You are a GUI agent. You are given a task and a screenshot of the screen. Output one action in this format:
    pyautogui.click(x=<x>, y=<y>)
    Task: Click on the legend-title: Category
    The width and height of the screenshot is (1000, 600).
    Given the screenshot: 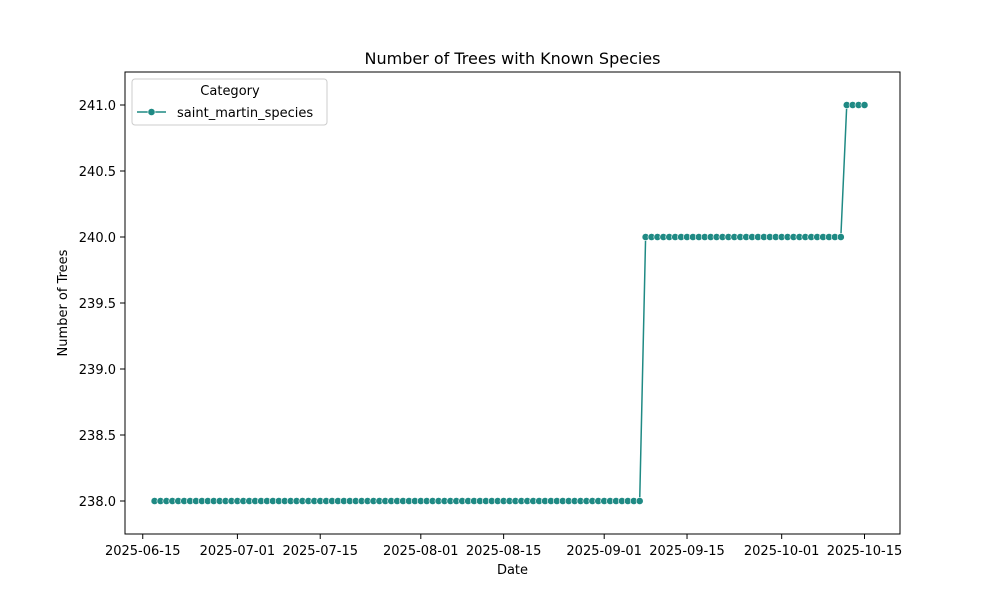 What is the action you would take?
    pyautogui.click(x=230, y=91)
    